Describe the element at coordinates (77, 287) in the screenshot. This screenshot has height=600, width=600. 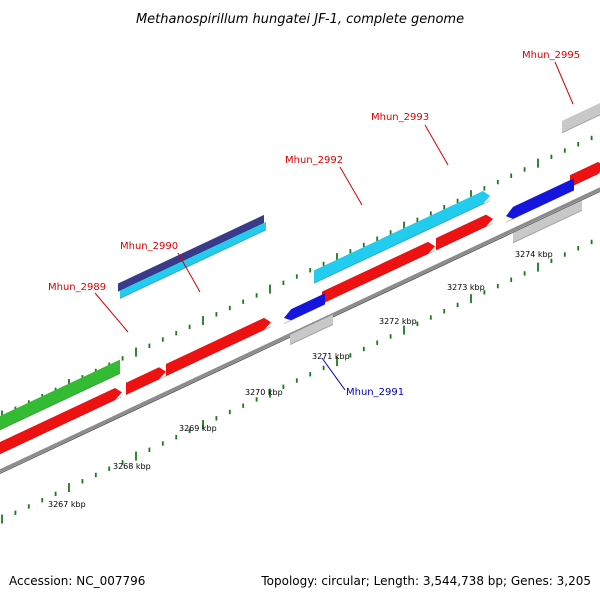
I see `gene-label-mhun-2989: Mhun_2989` at that location.